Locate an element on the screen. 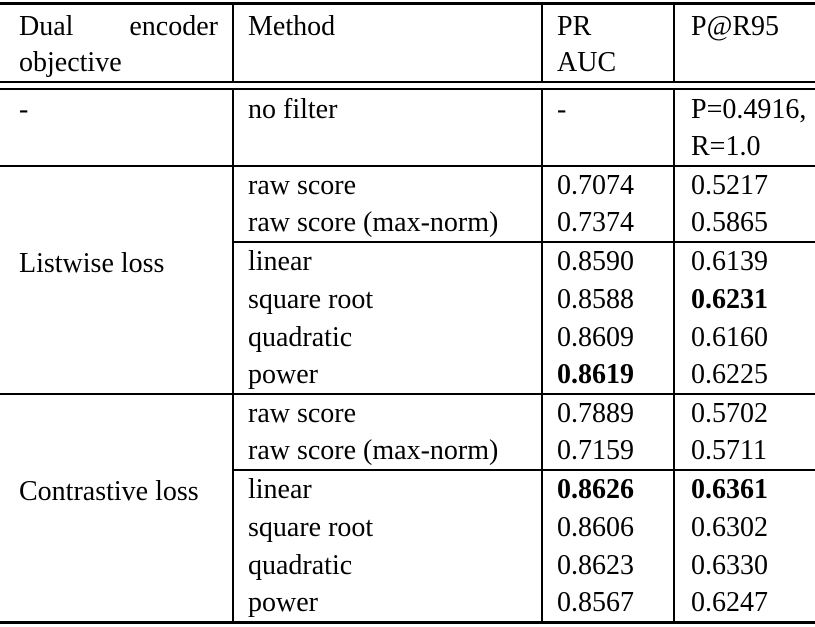 This screenshot has height=627, width=815. cell-pr-auc: 0.8567 is located at coordinates (609, 604).